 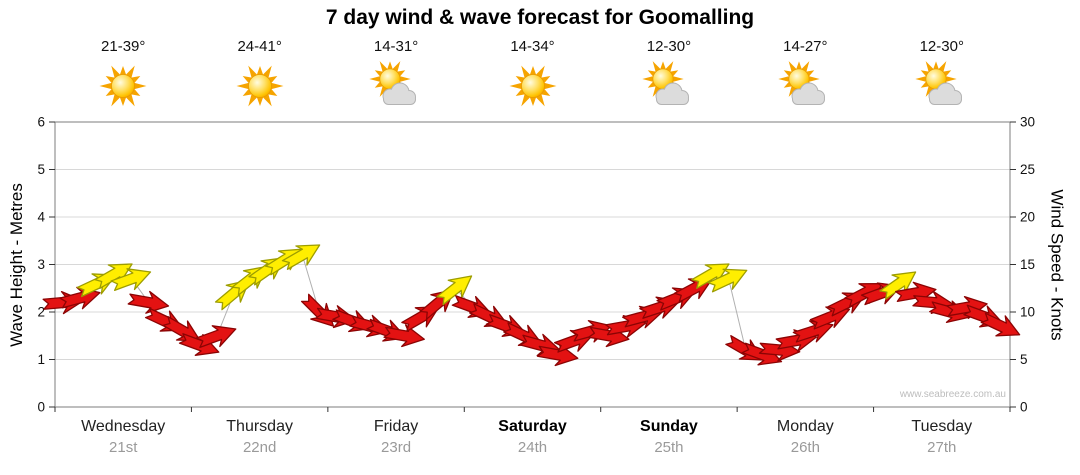 What do you see at coordinates (396, 437) in the screenshot?
I see `day-footer: Friday 23rd` at bounding box center [396, 437].